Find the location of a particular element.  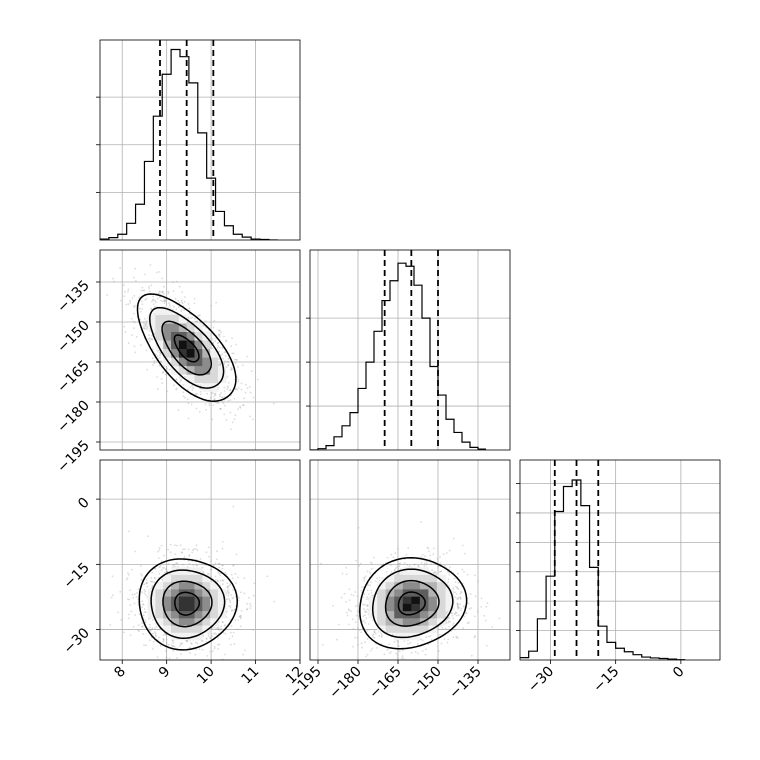

y-tick-label: −30 is located at coordinates (77, 641).